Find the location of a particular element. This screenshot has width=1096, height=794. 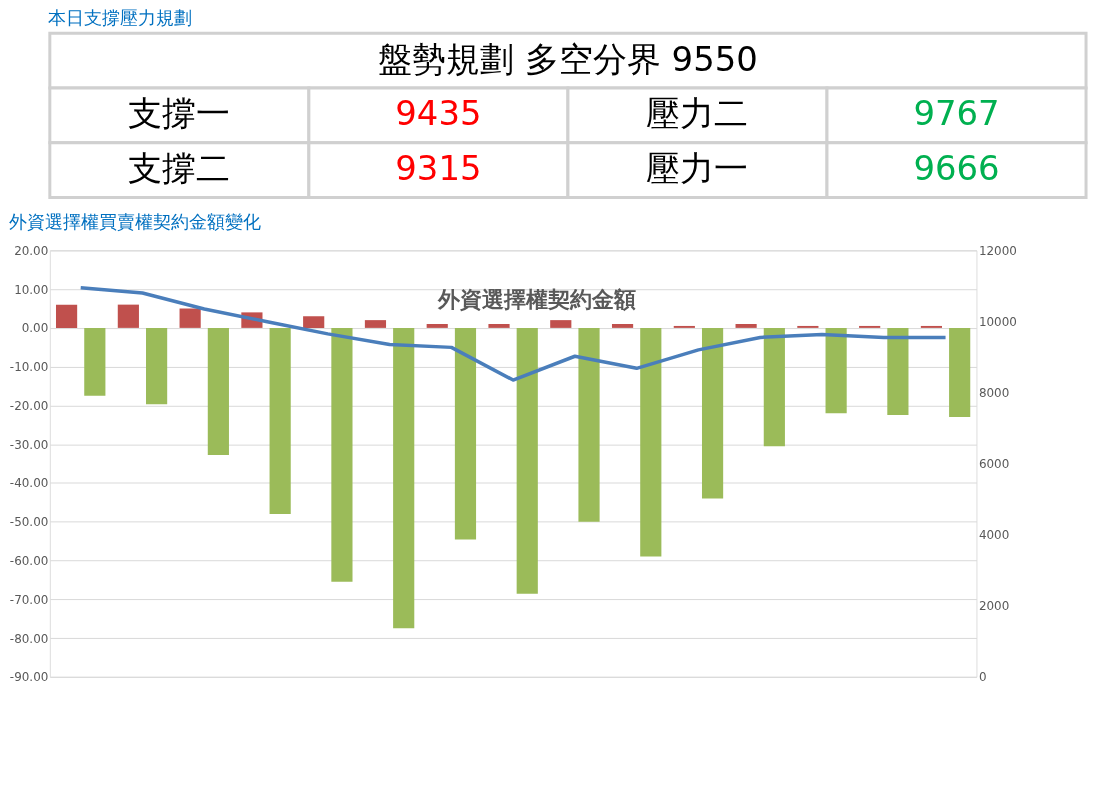

text: 本日支撐壓力規劃 is located at coordinates (120, 17).